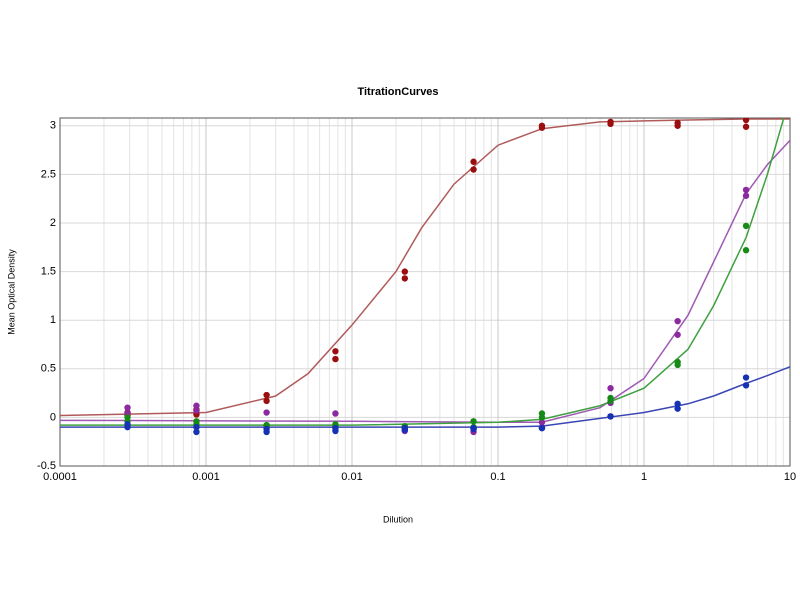  I want to click on fit-curve, so click(425, 397).